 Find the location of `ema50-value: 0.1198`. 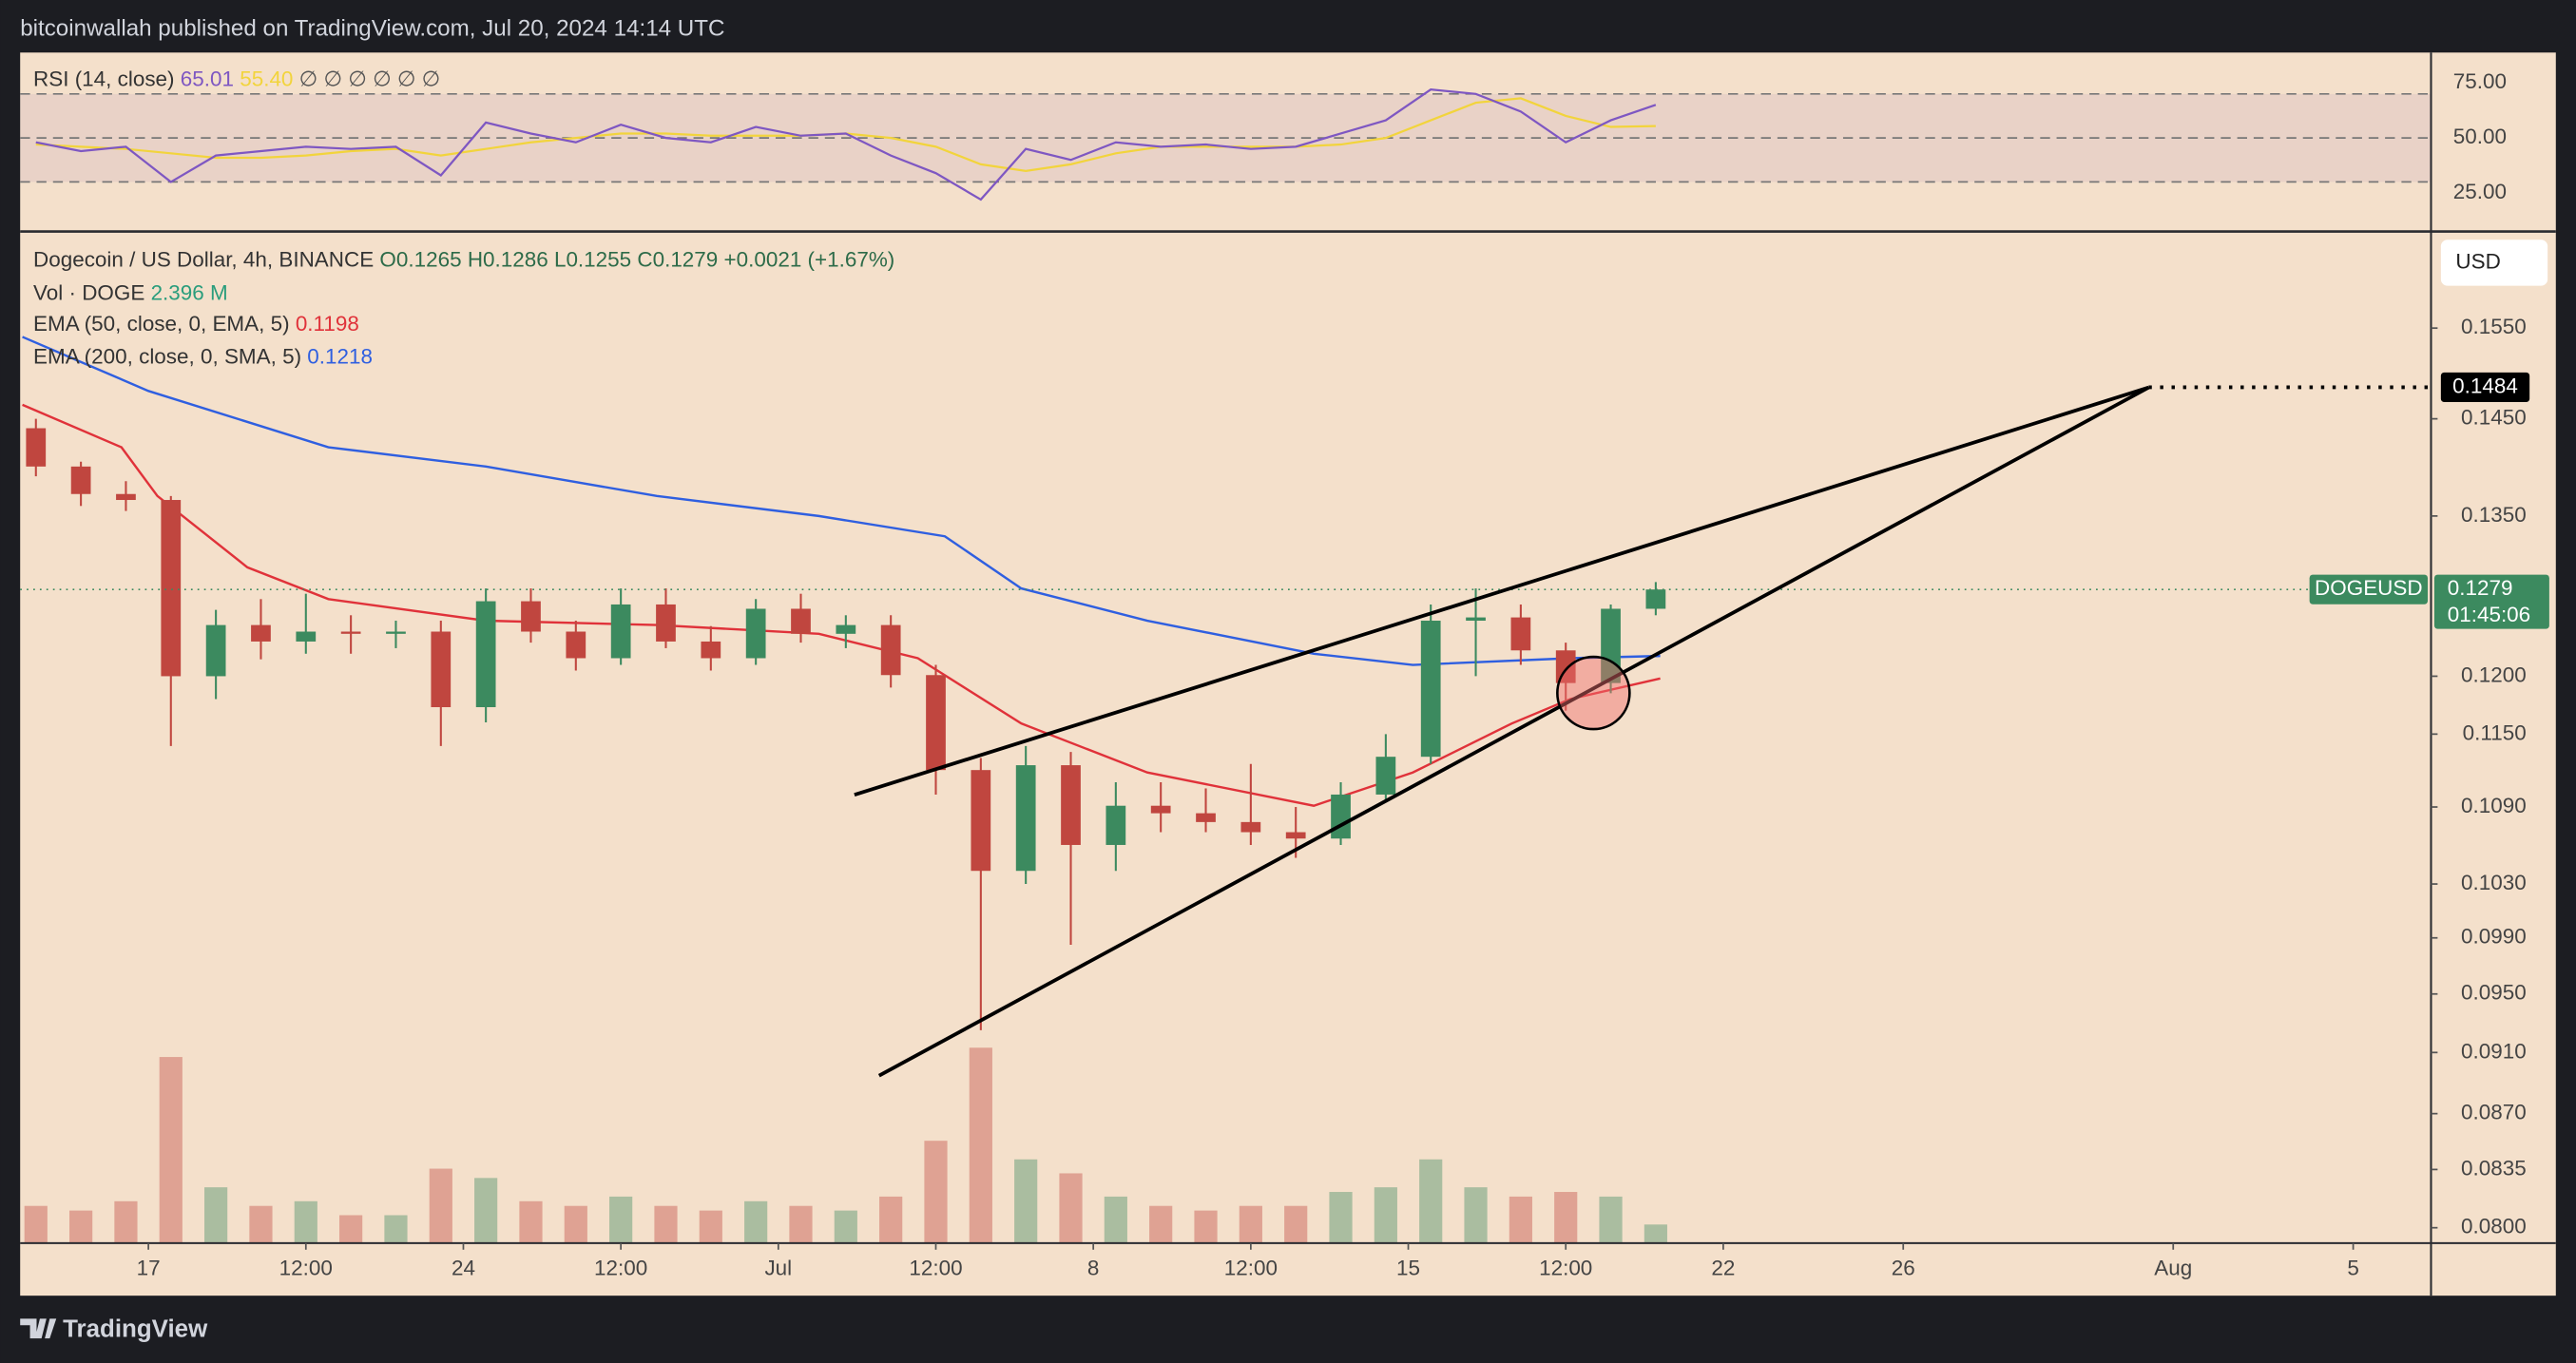

ema50-value: 0.1198 is located at coordinates (327, 324).